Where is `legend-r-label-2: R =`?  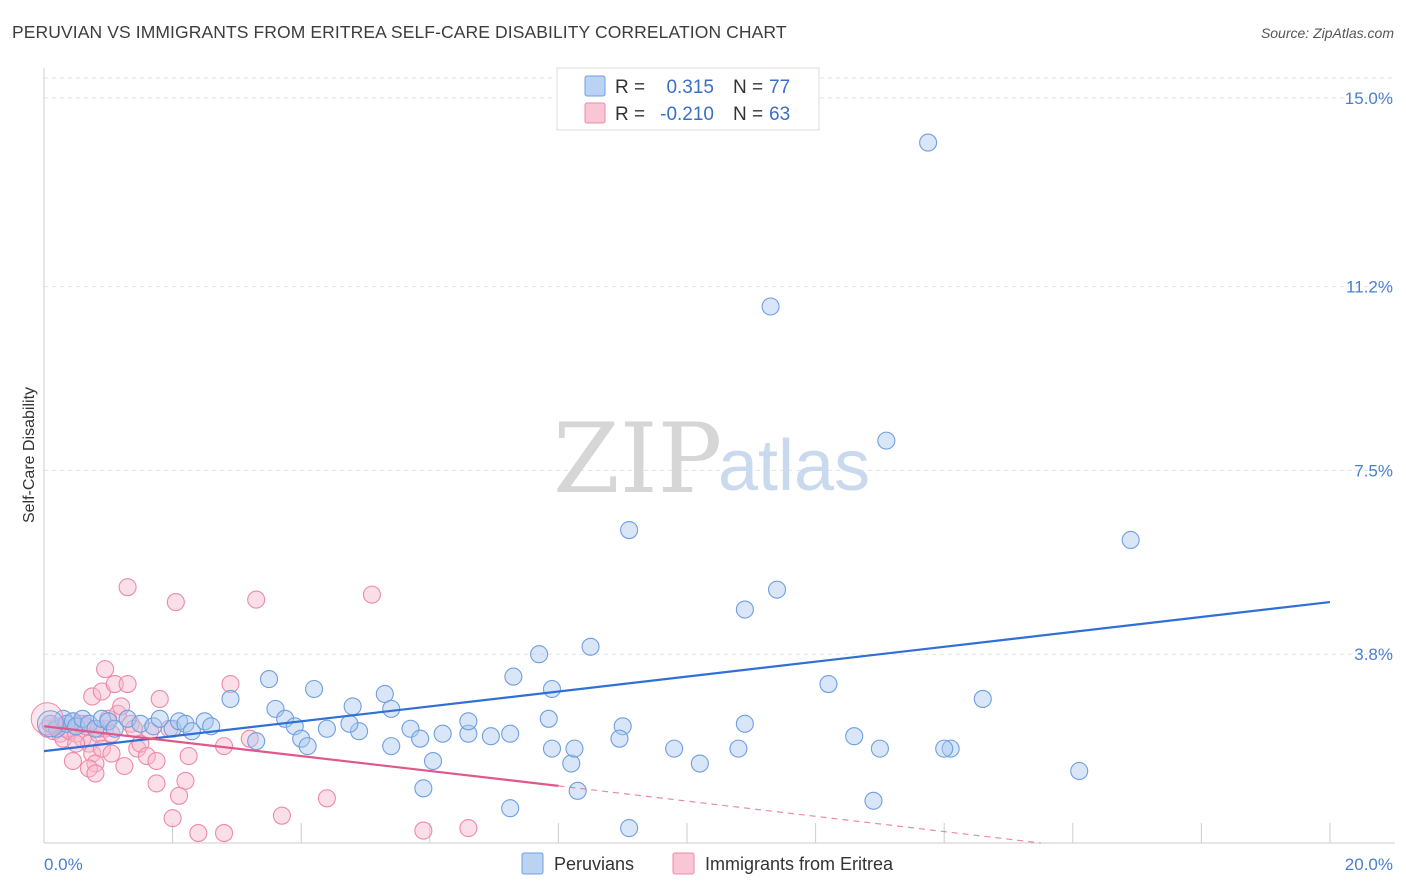
legend-r-label-2: R = is located at coordinates (630, 114).